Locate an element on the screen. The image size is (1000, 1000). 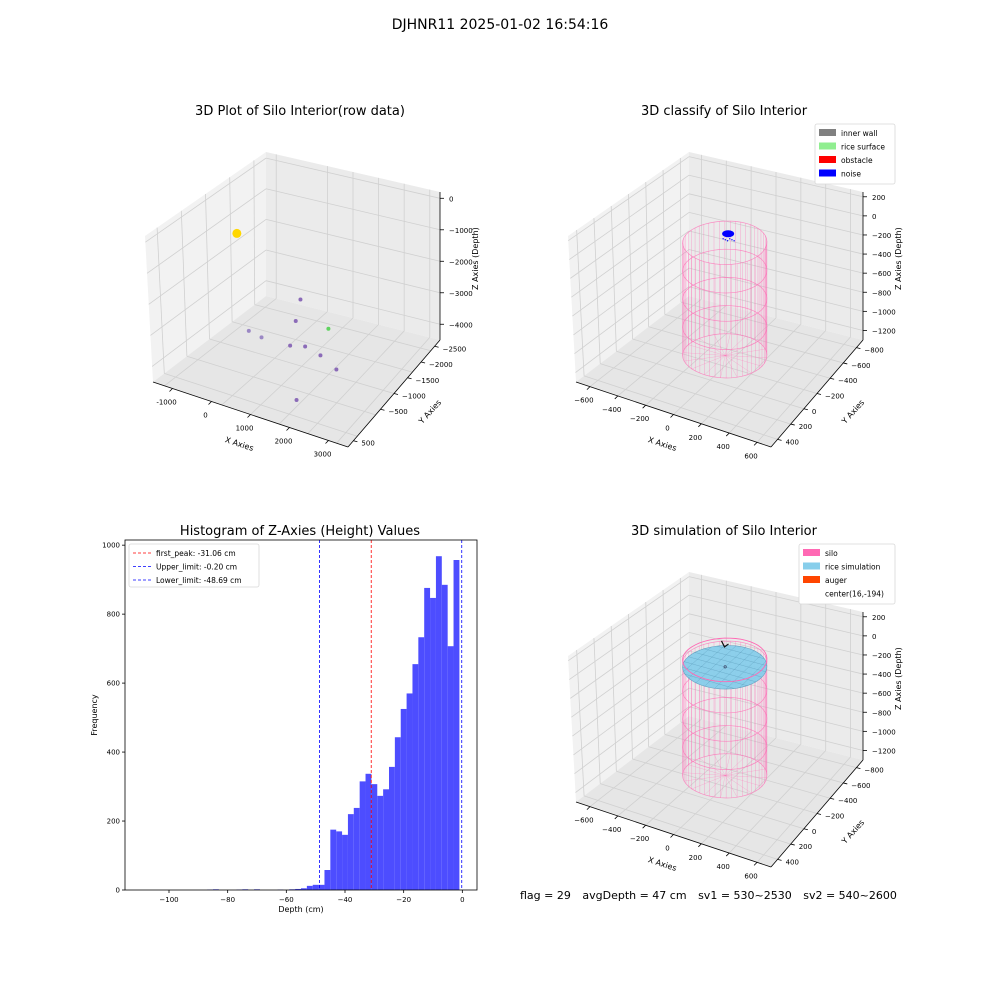
histogram-y-tick-label: 200 is located at coordinates (113, 822).